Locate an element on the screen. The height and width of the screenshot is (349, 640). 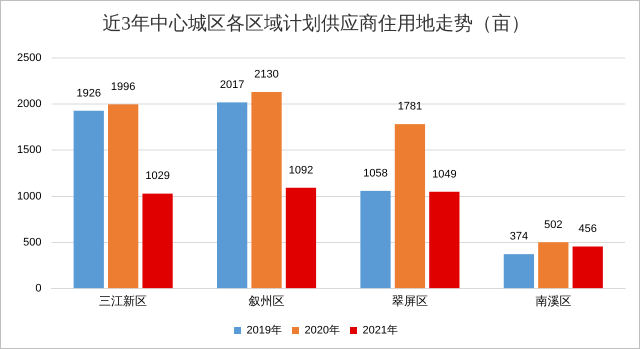
y-tick-label: 2500 is located at coordinates (29, 58).